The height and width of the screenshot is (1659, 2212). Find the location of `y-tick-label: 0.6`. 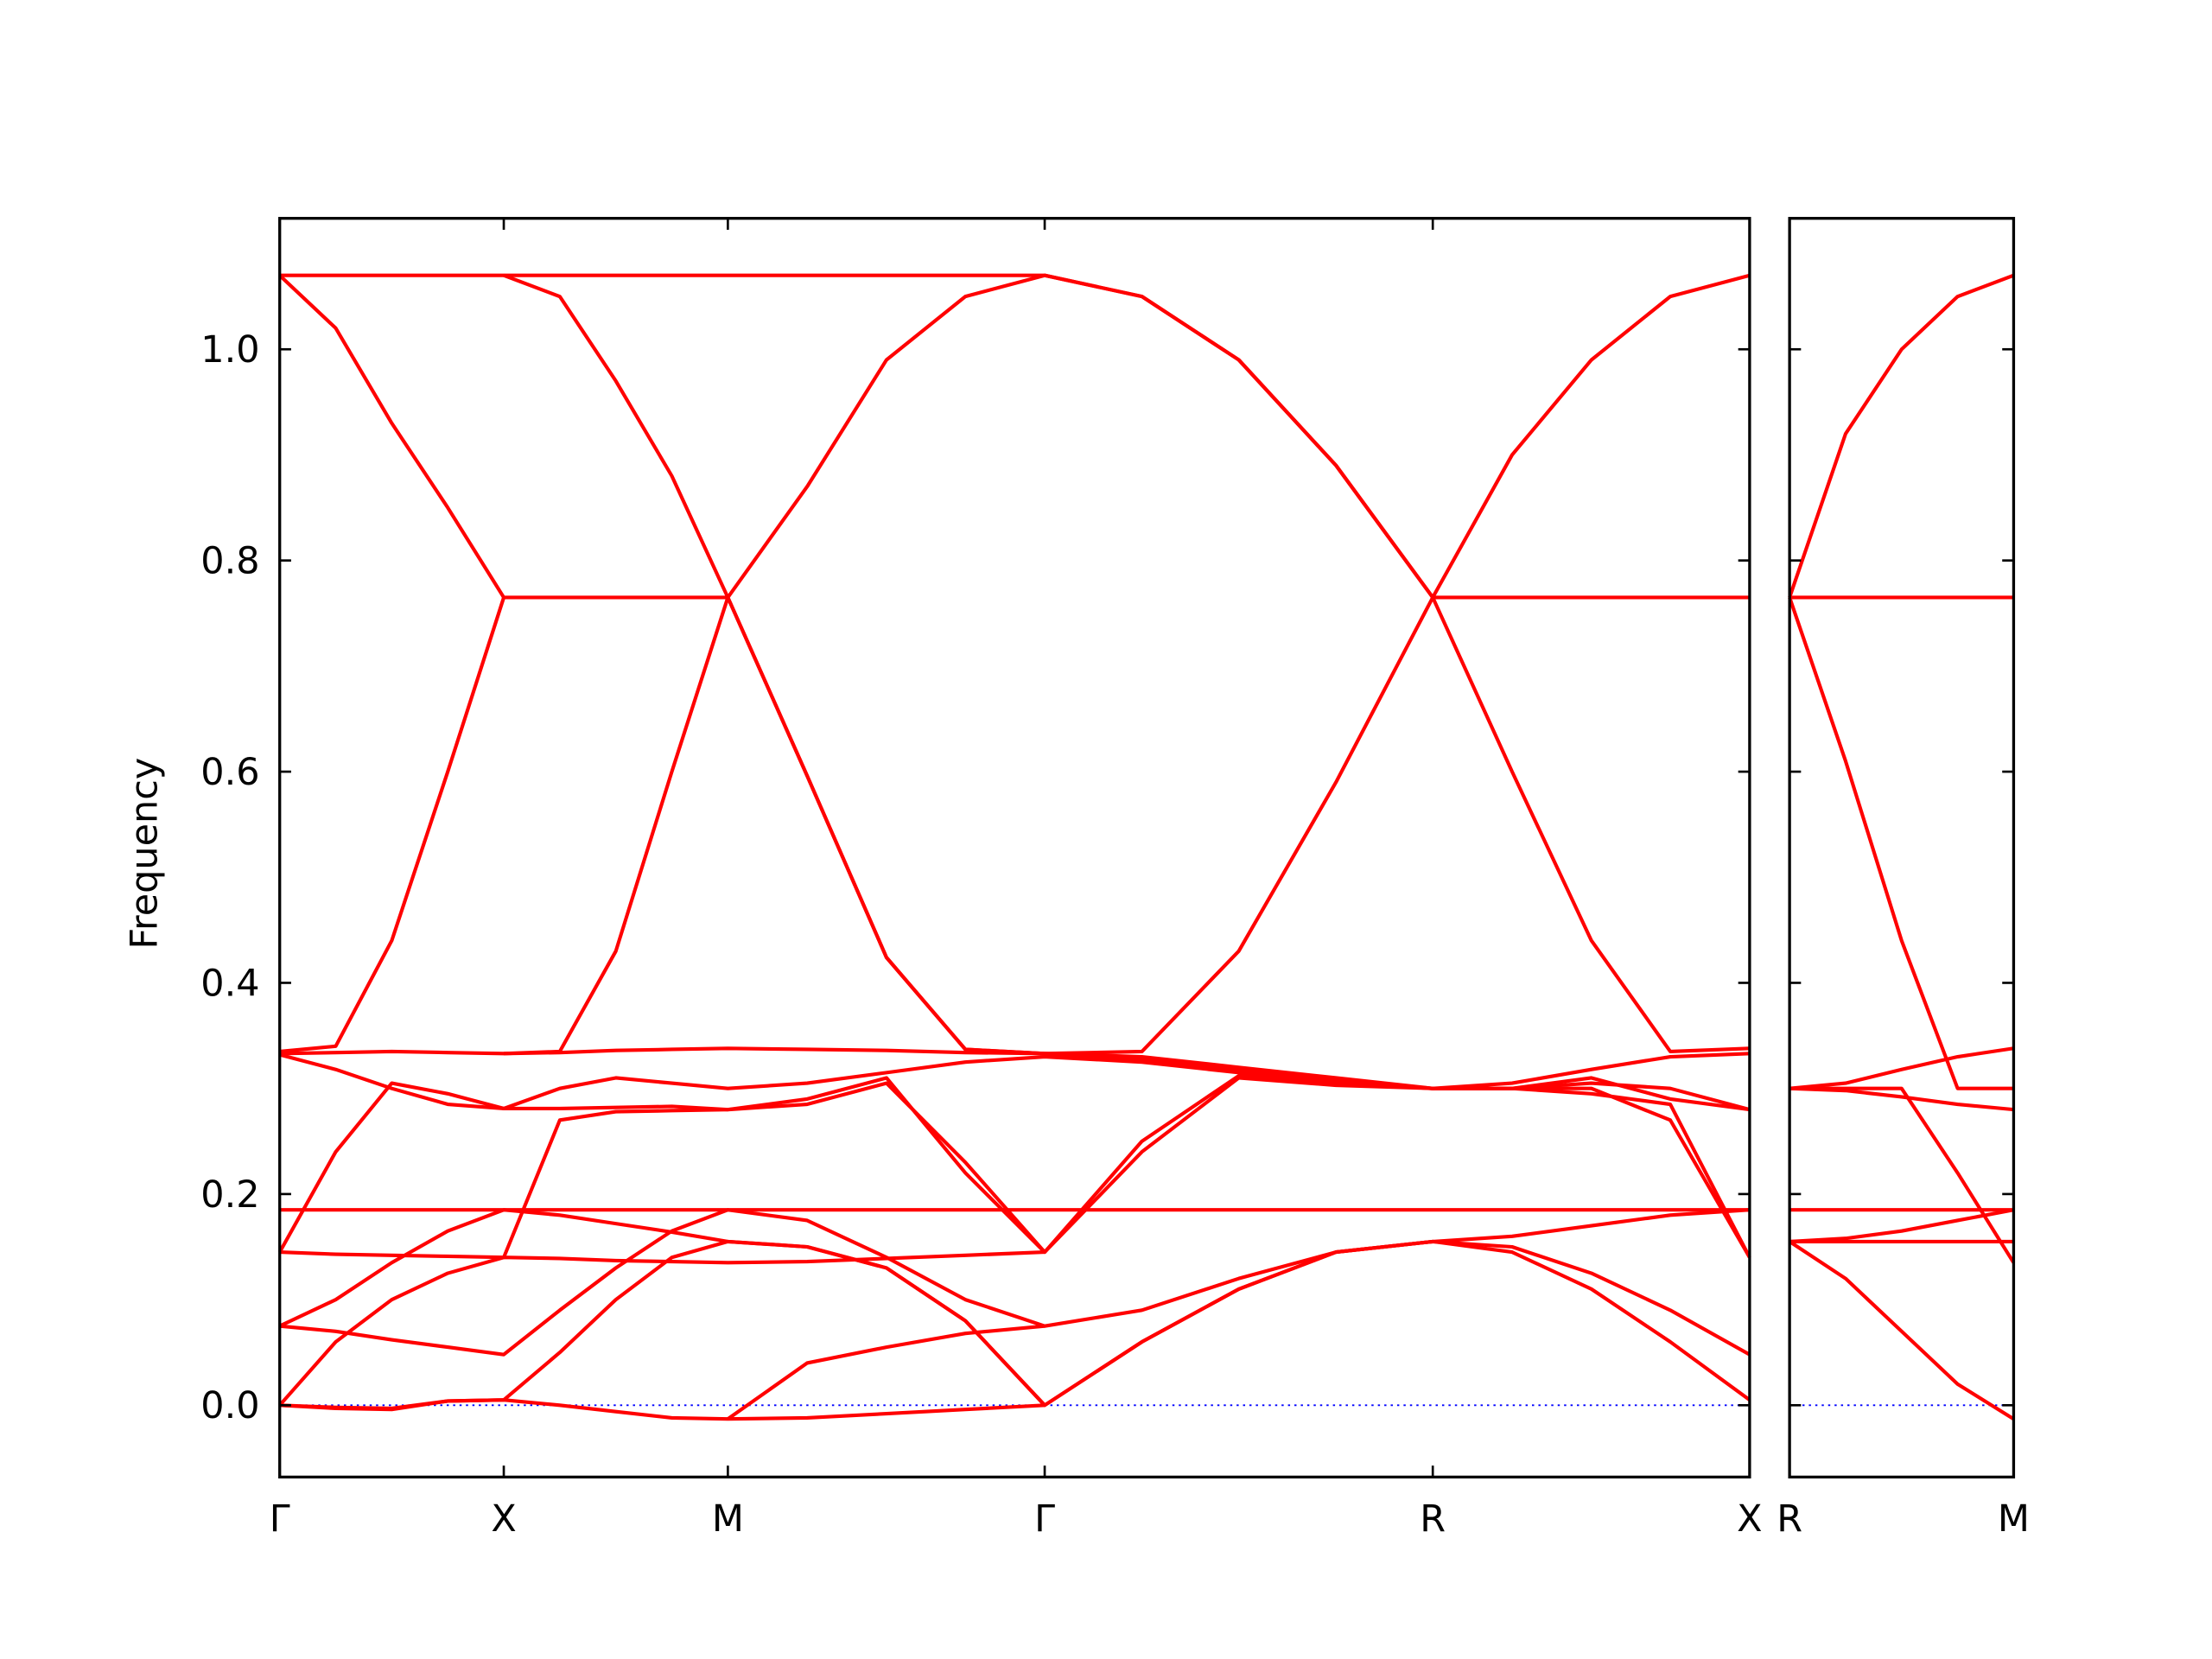

y-tick-label: 0.6 is located at coordinates (230, 772).